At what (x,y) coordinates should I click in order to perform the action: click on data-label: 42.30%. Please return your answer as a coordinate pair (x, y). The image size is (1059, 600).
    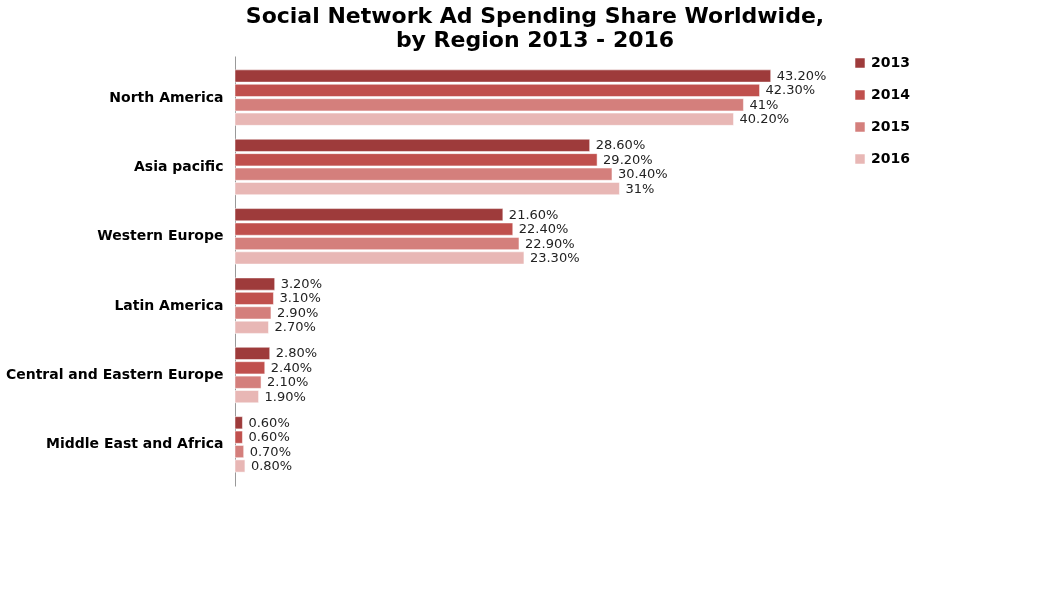
    Looking at the image, I should click on (790, 90).